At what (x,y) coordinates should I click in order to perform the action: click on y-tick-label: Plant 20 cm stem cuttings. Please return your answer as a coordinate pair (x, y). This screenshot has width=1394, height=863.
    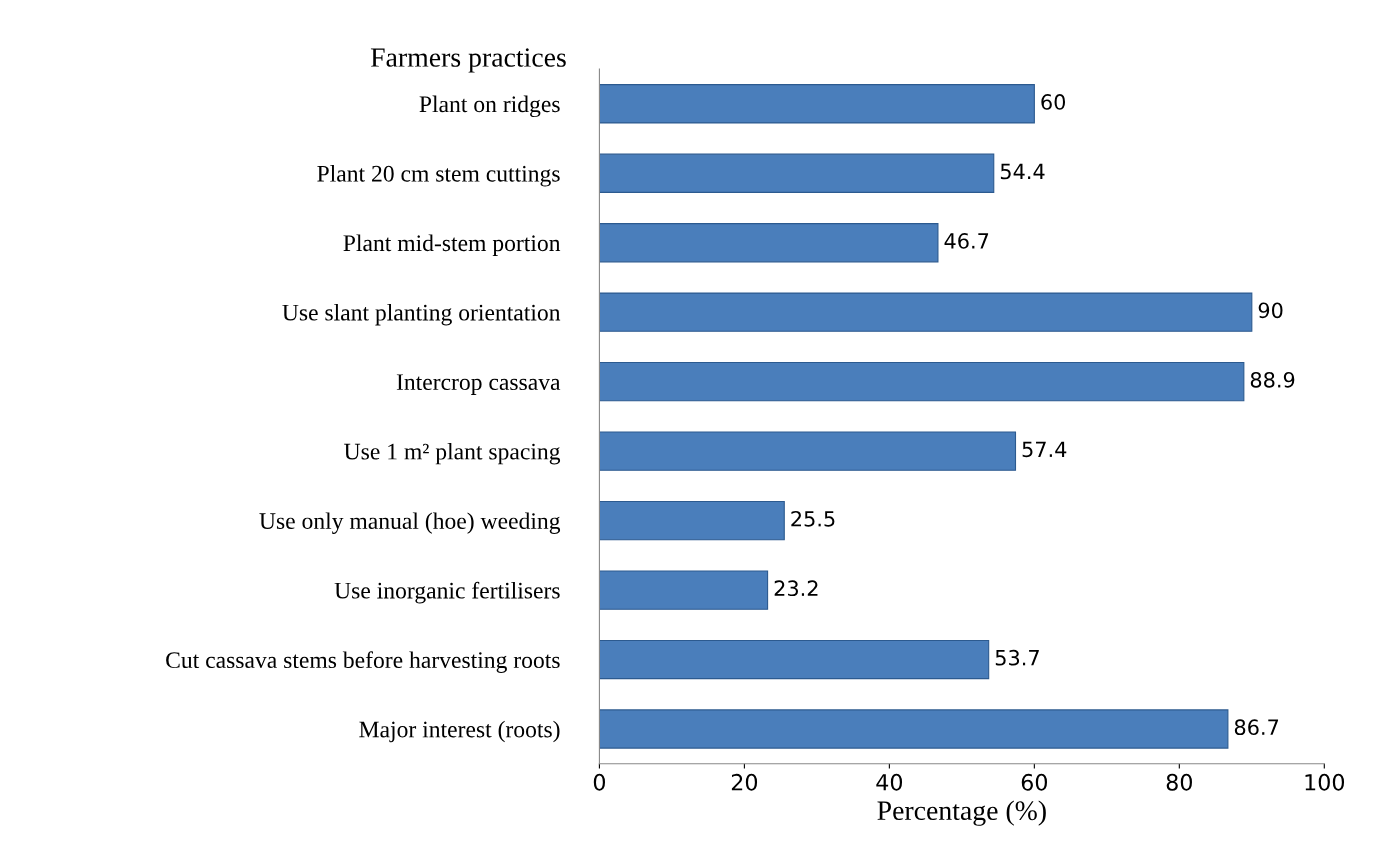
    Looking at the image, I should click on (438, 176).